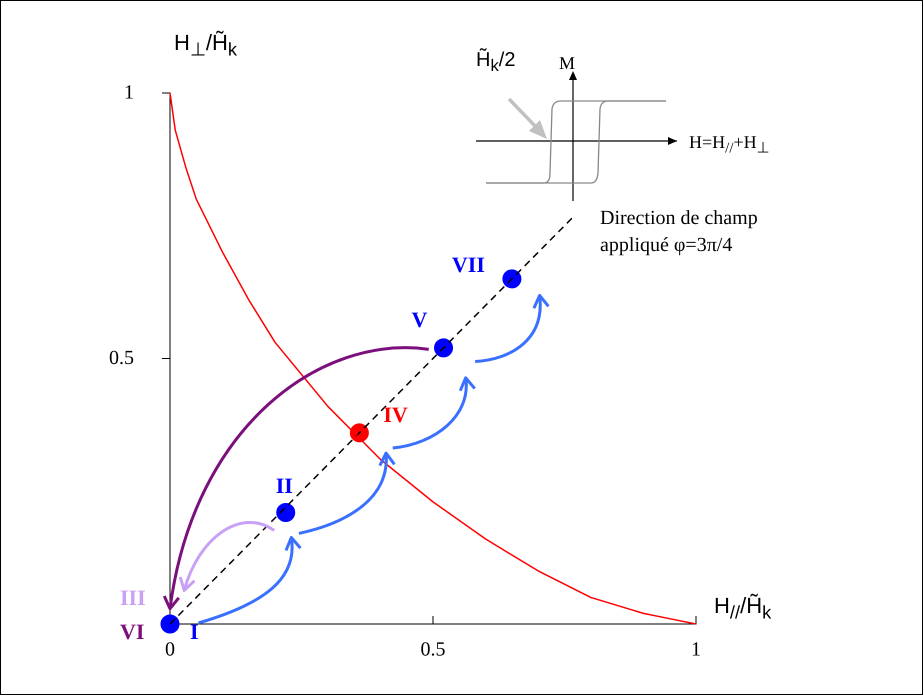  Describe the element at coordinates (133, 597) in the screenshot. I see `annotation: III` at that location.